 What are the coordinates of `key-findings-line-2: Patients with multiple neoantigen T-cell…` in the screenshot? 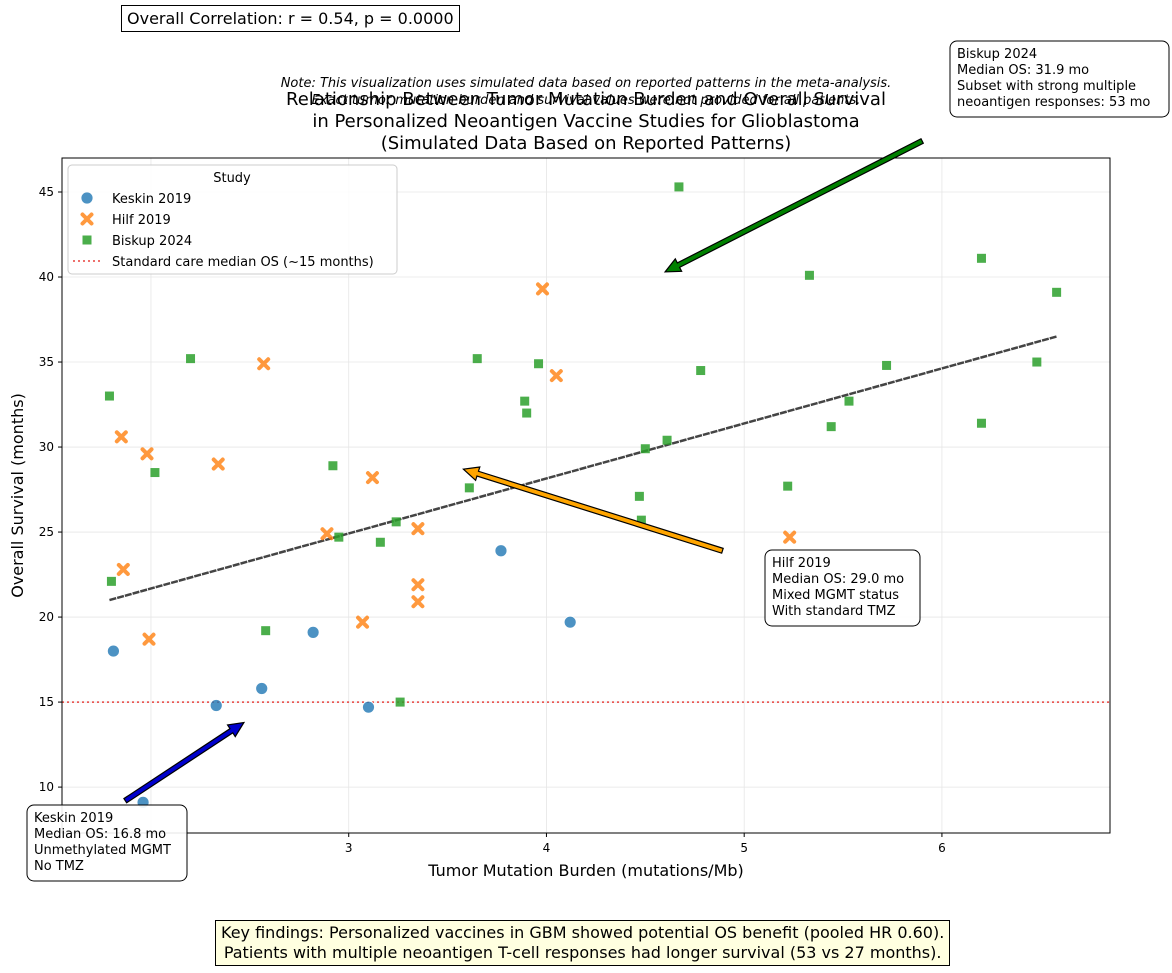 It's located at (582, 952).